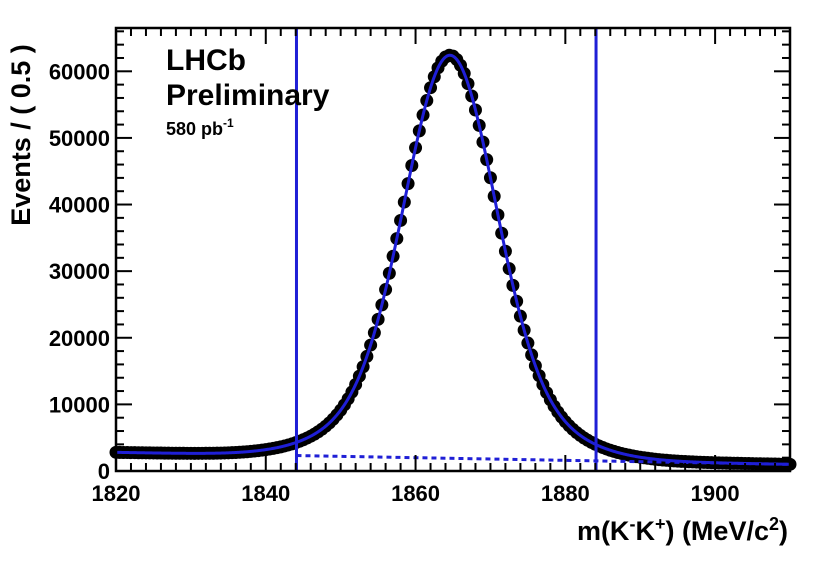 This screenshot has height=563, width=830. Describe the element at coordinates (265, 493) in the screenshot. I see `x-tick-label: 1840` at that location.